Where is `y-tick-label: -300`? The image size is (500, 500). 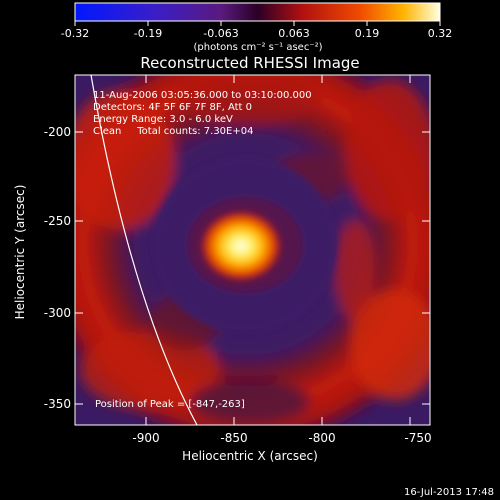
y-tick-label: -300 is located at coordinates (57, 313).